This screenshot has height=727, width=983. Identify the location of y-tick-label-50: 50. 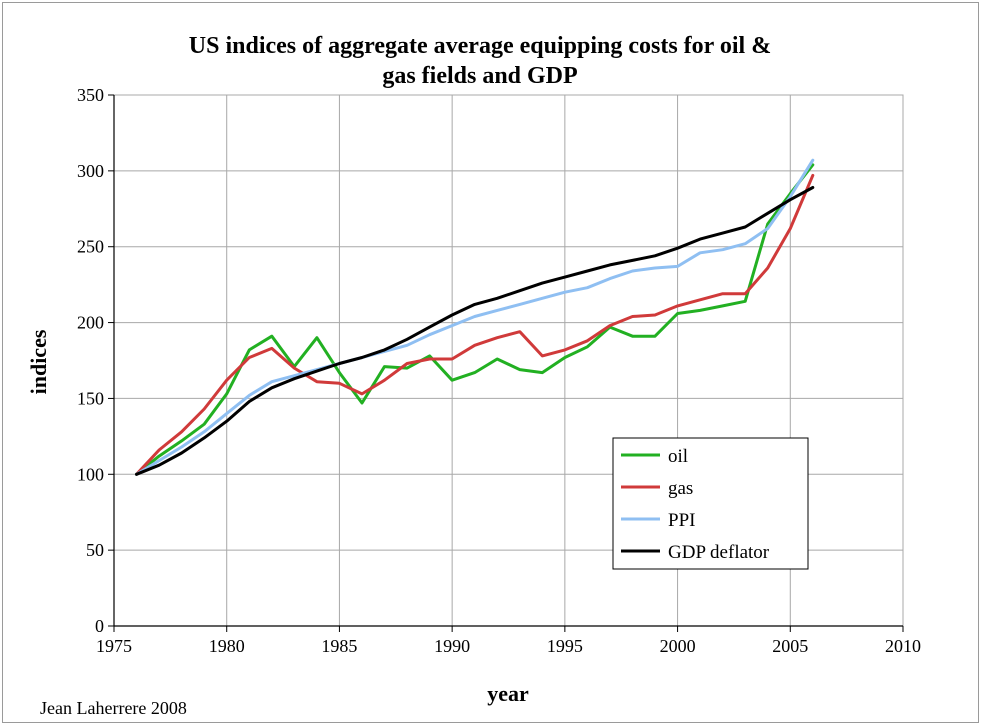
(95, 550).